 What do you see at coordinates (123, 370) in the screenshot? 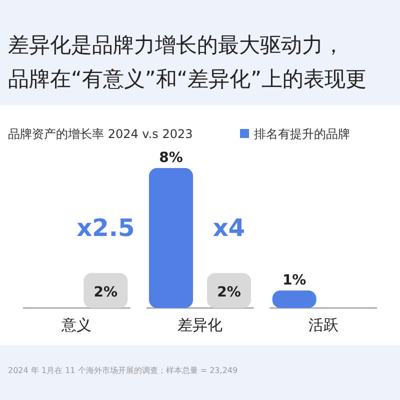
I see `annotation: 2024 年 1月在 11 个海外市场开展的调查；样本总量 = 23,249` at bounding box center [123, 370].